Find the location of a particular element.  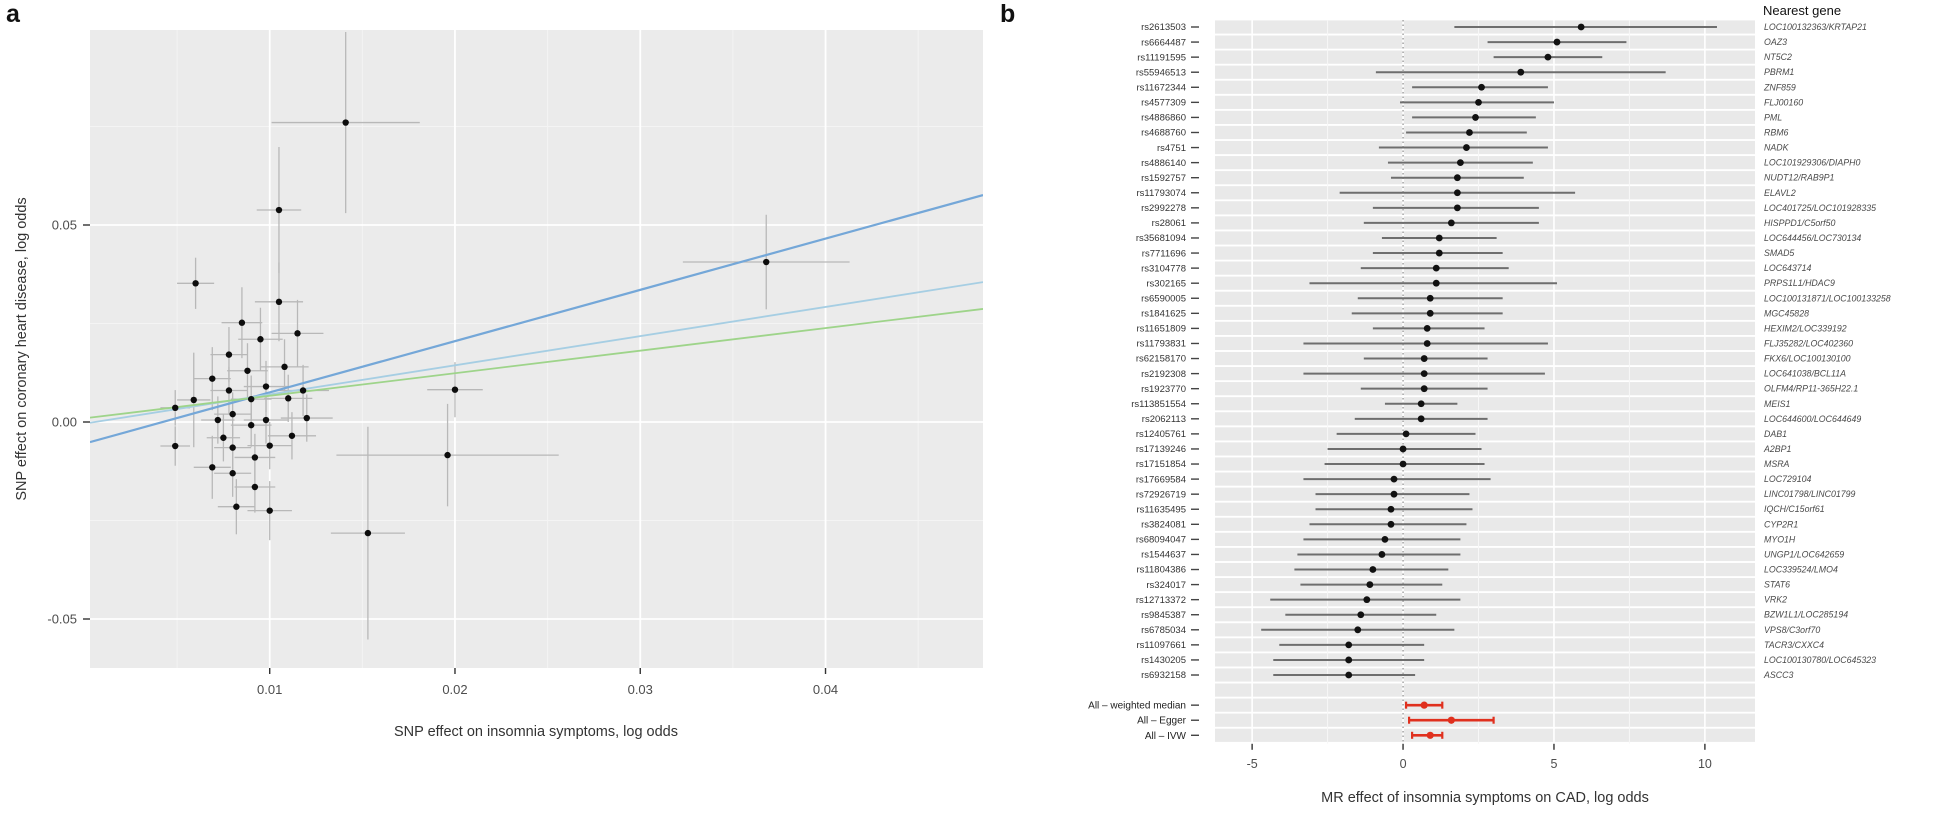

snp-label: rs11804386 is located at coordinates (1161, 570).